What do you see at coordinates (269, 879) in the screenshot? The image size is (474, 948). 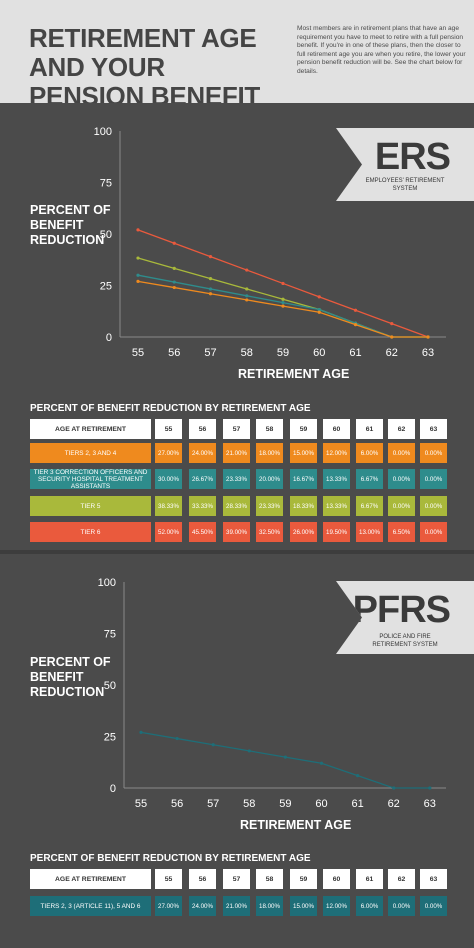 I see `pfrs-table-header-age: 58` at bounding box center [269, 879].